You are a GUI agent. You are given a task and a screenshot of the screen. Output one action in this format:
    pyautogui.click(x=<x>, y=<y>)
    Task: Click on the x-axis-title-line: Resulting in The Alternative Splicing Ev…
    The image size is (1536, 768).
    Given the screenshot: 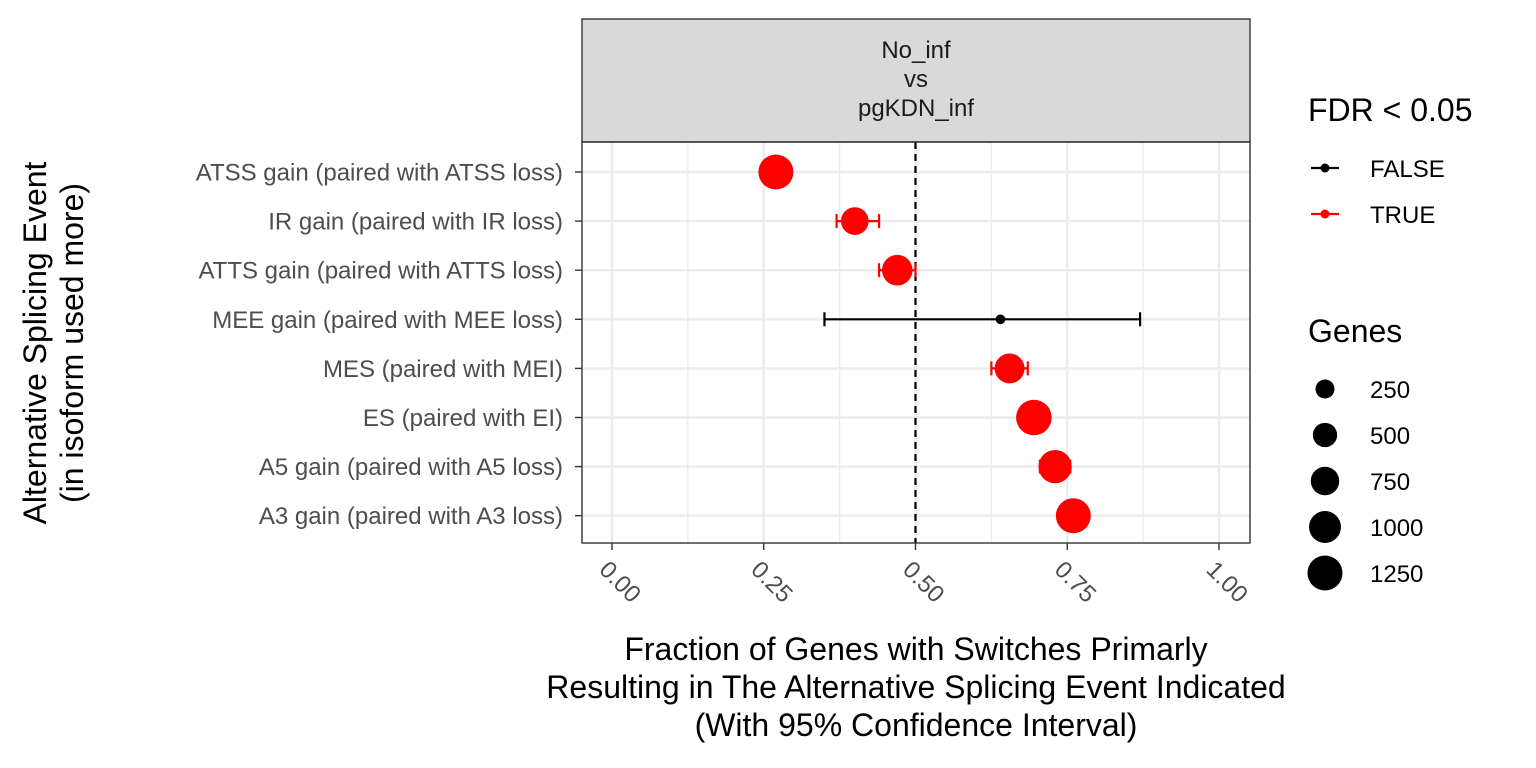 What is the action you would take?
    pyautogui.click(x=915, y=687)
    